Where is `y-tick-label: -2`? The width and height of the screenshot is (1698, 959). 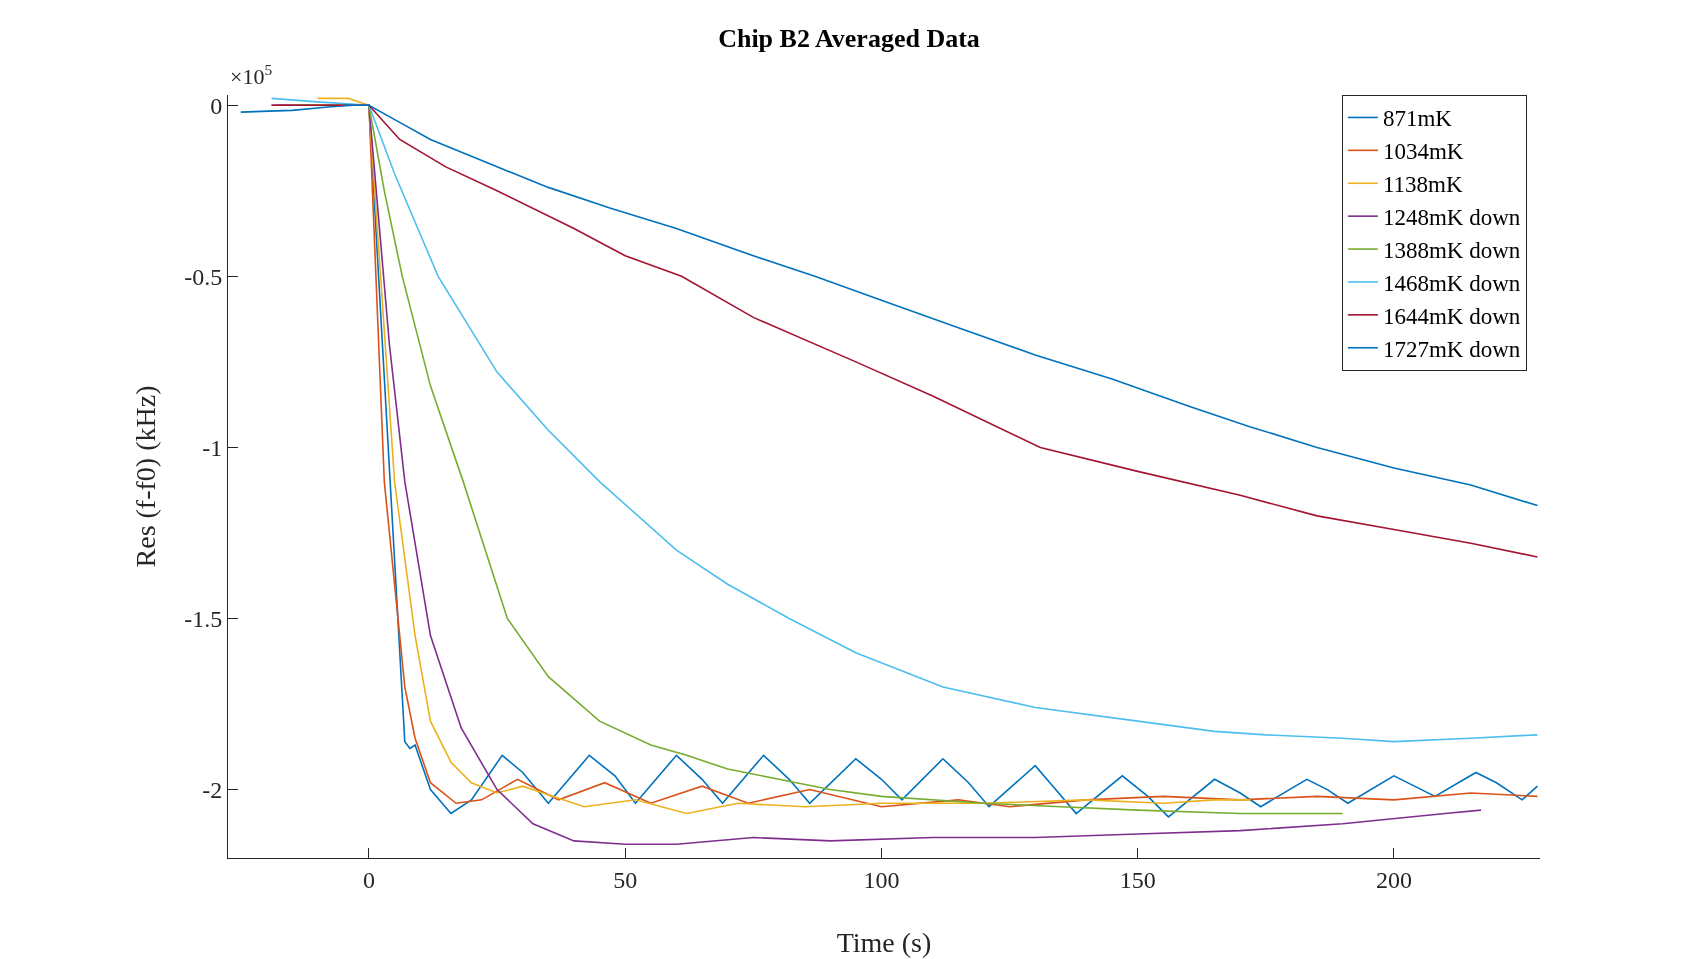
y-tick-label: -2 is located at coordinates (212, 789).